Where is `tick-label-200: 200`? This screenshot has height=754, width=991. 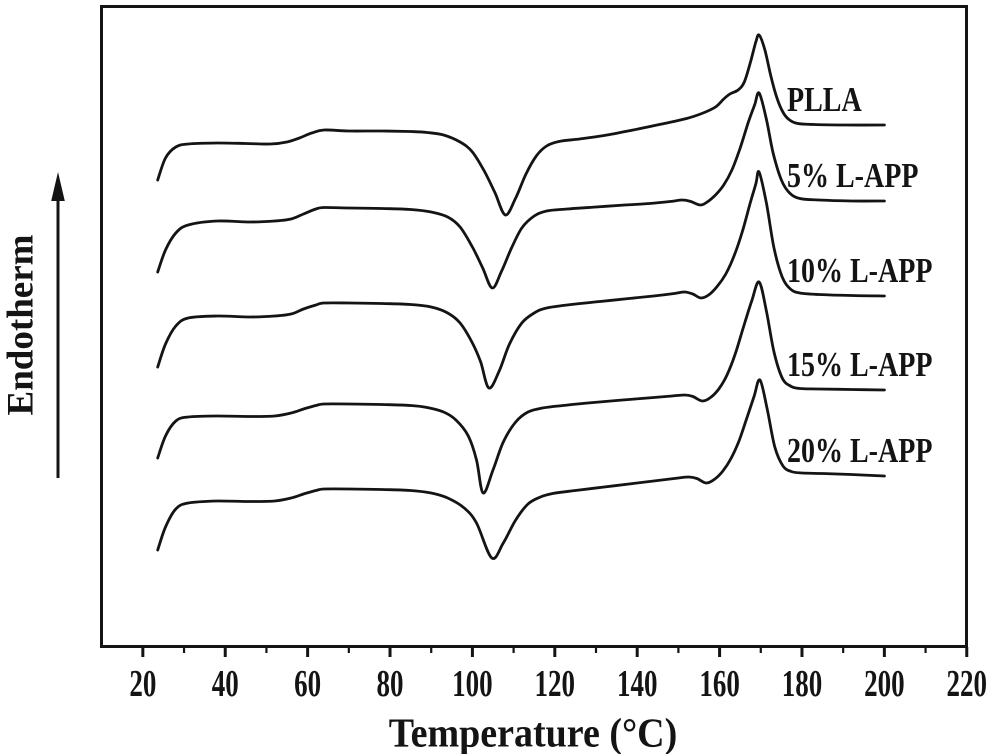
tick-label-200: 200 is located at coordinates (884, 683).